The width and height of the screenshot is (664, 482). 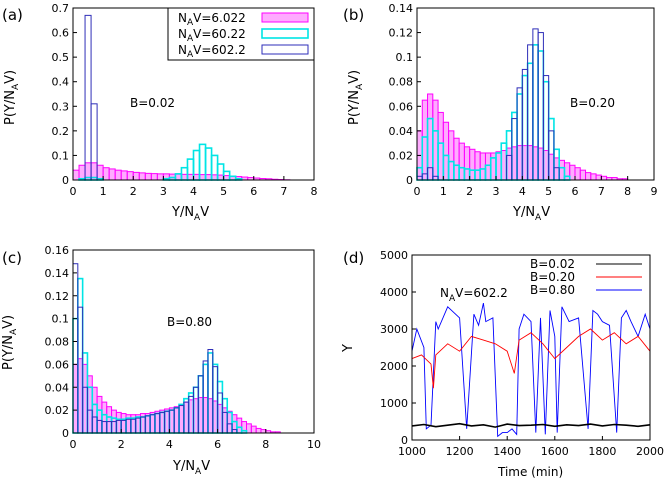 I want to click on panel-c-xlabel: Y/NAV, so click(x=191, y=468).